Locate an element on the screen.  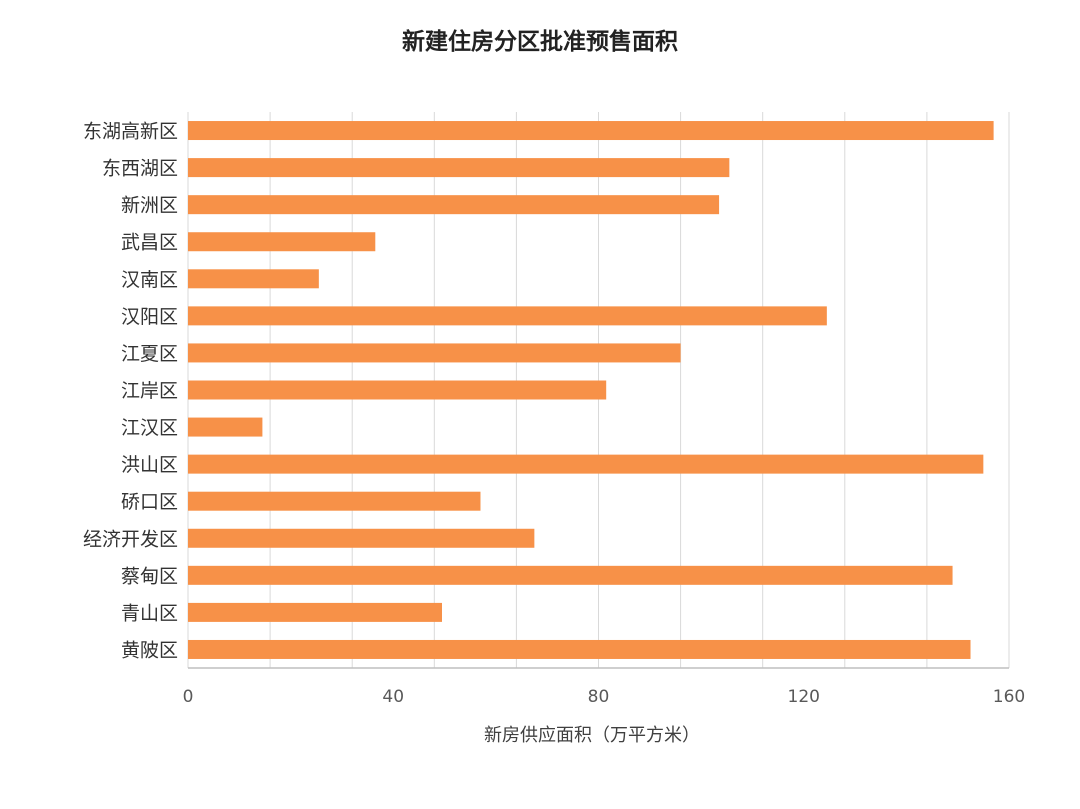
category-label: 蔡甸区 is located at coordinates (149, 576).